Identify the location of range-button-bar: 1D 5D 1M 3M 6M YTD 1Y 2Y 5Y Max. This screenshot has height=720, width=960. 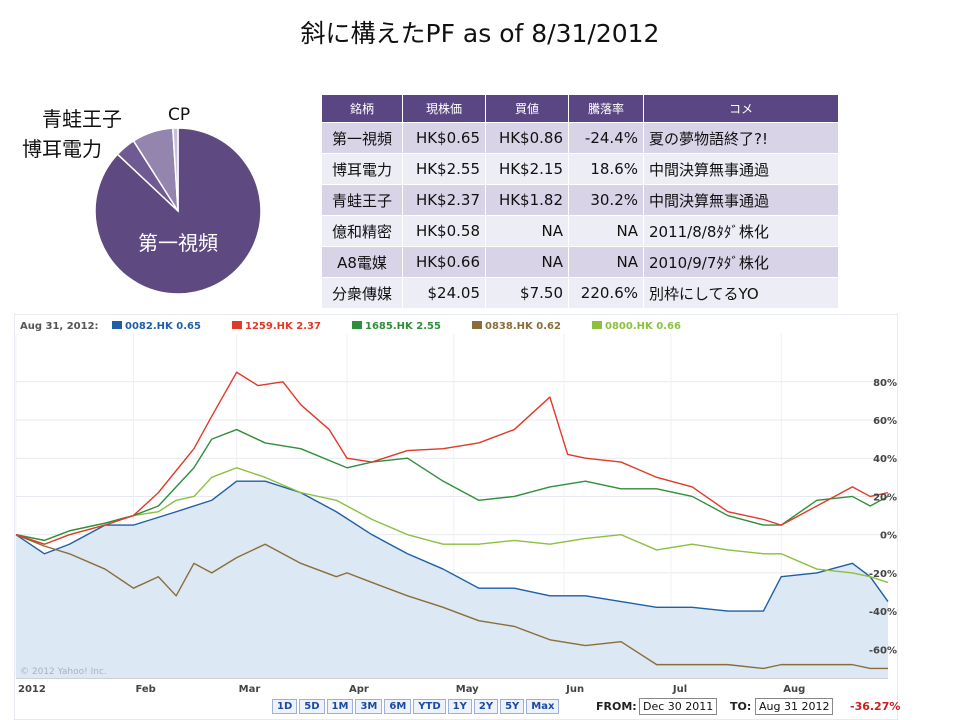
(416, 706).